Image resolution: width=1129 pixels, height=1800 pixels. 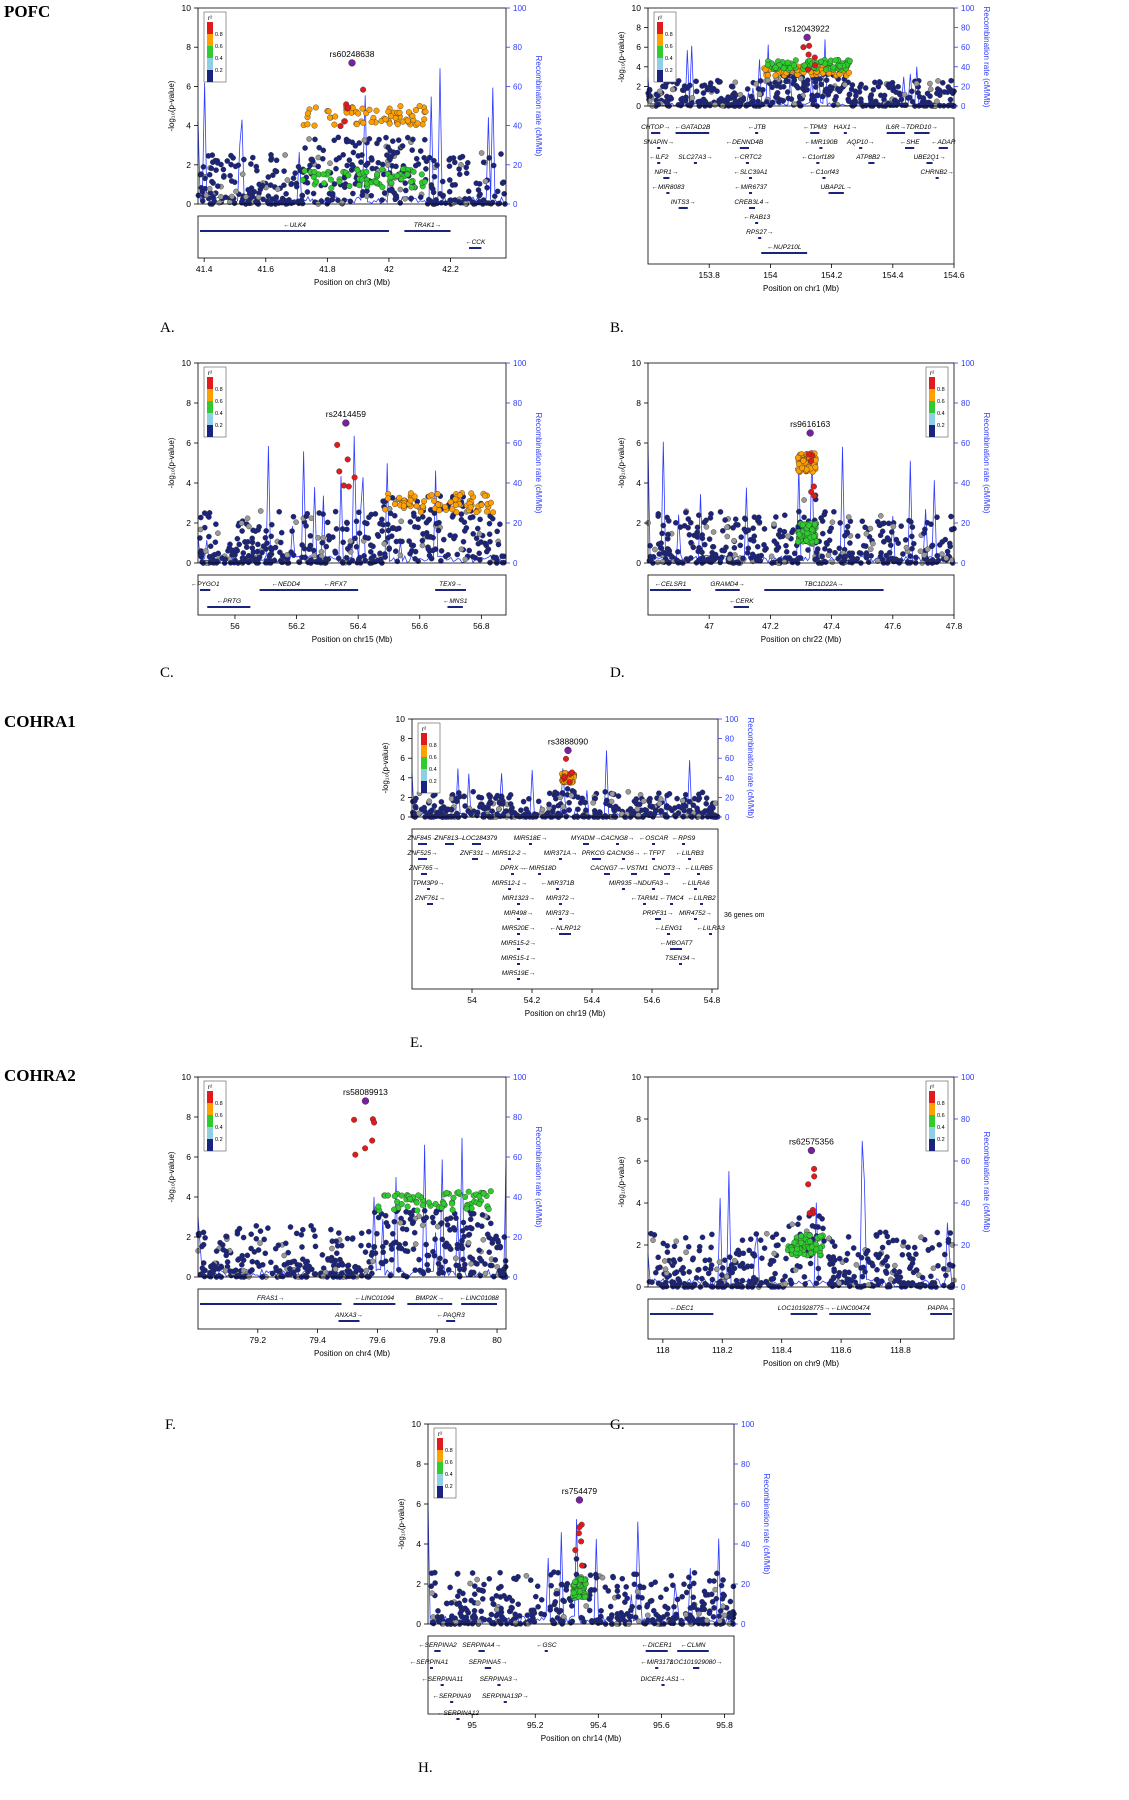 I want to click on y2-tick-label: 80, so click(x=517, y=47).